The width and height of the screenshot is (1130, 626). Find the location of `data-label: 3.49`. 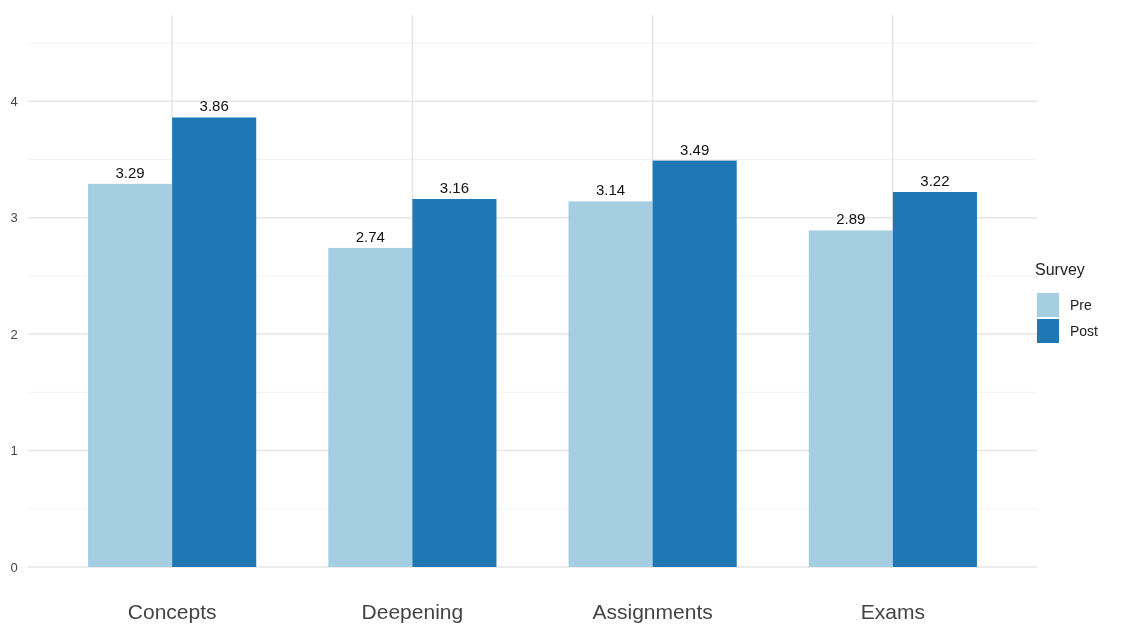

data-label: 3.49 is located at coordinates (695, 149).